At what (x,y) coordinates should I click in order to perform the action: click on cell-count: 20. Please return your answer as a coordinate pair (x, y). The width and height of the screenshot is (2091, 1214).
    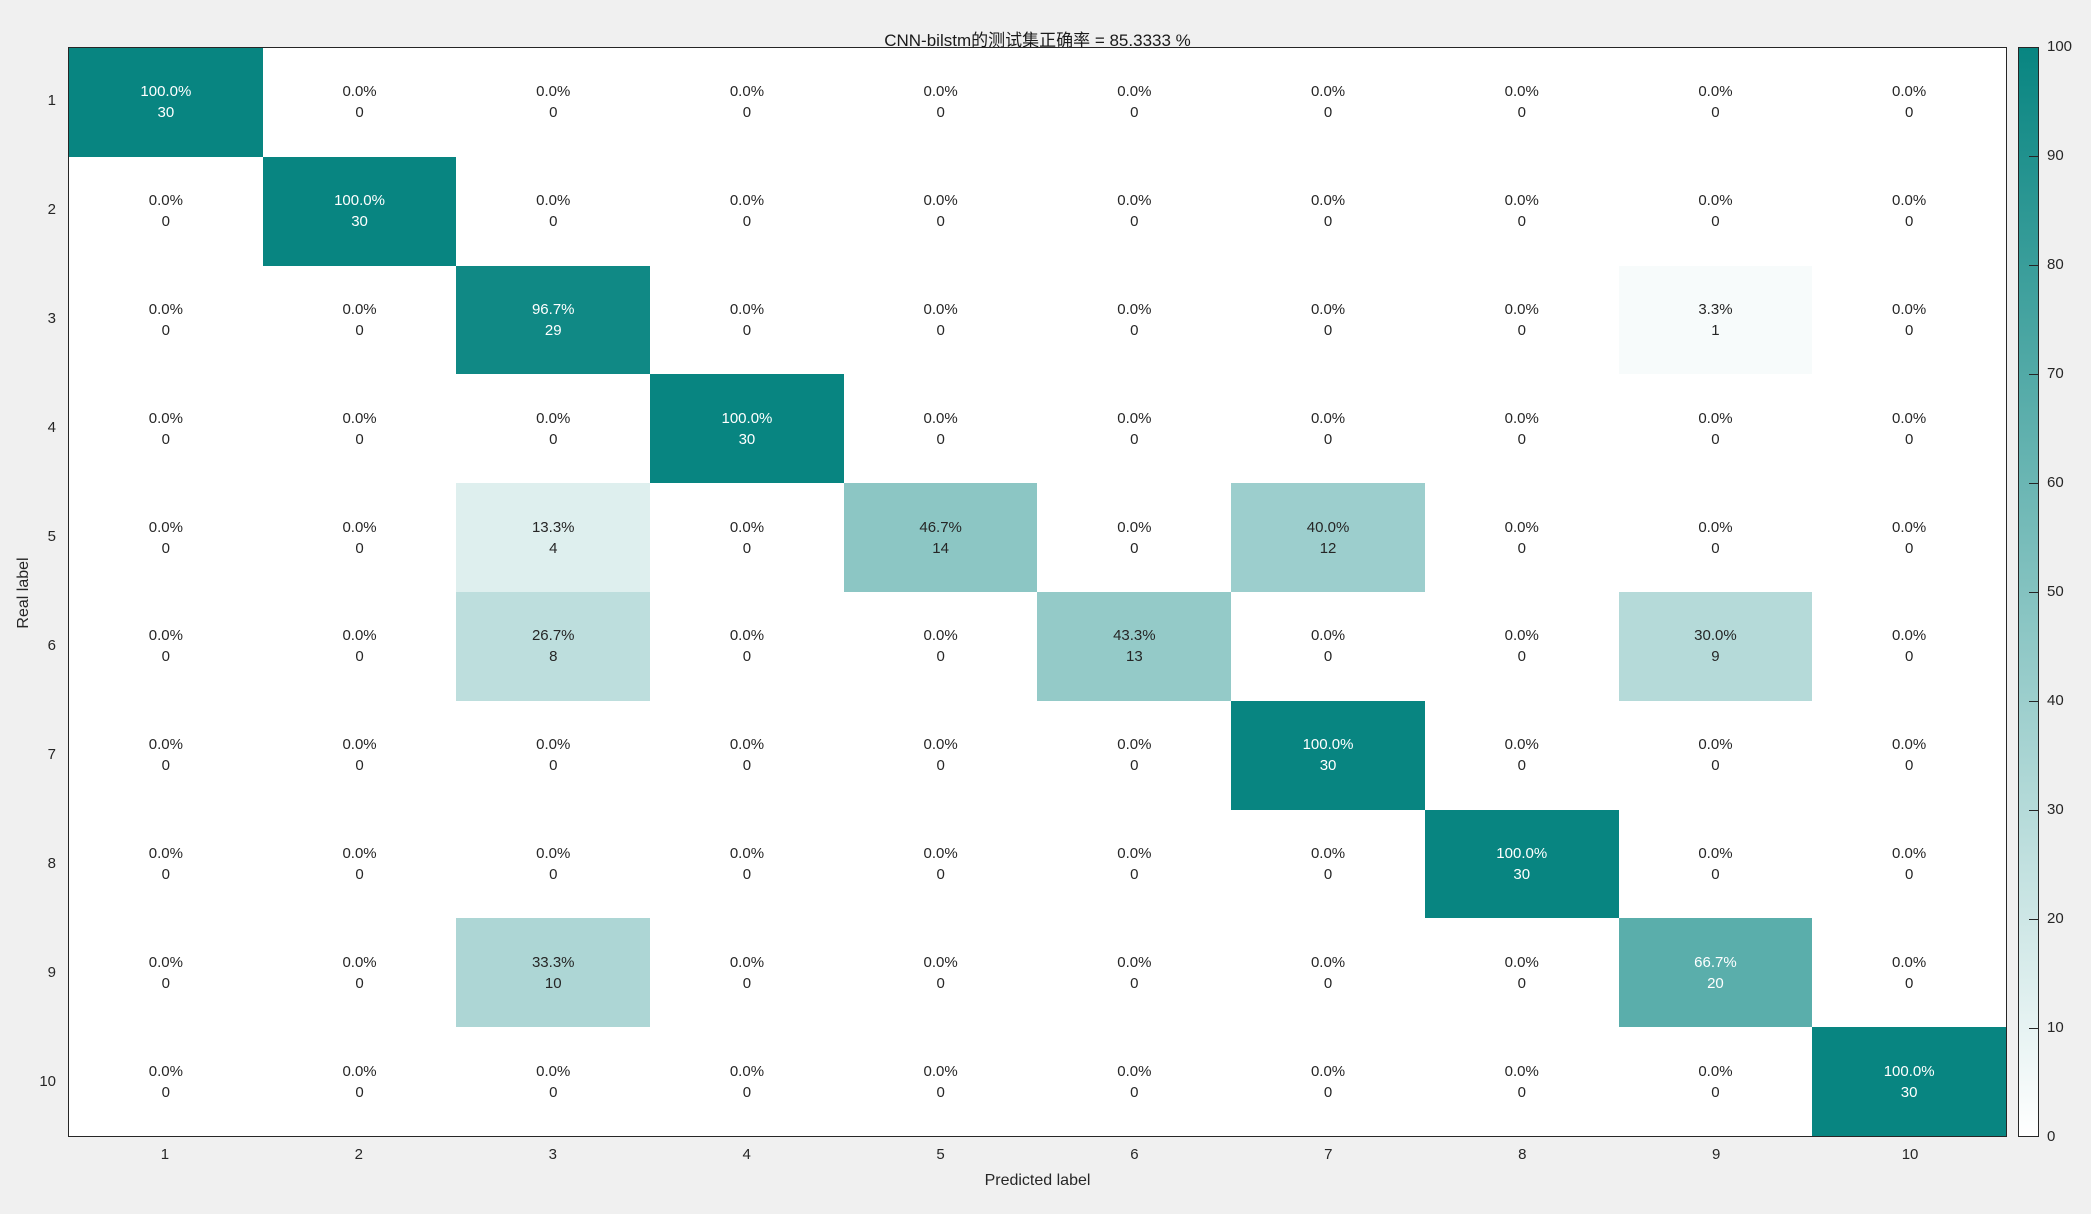
    Looking at the image, I should click on (1715, 983).